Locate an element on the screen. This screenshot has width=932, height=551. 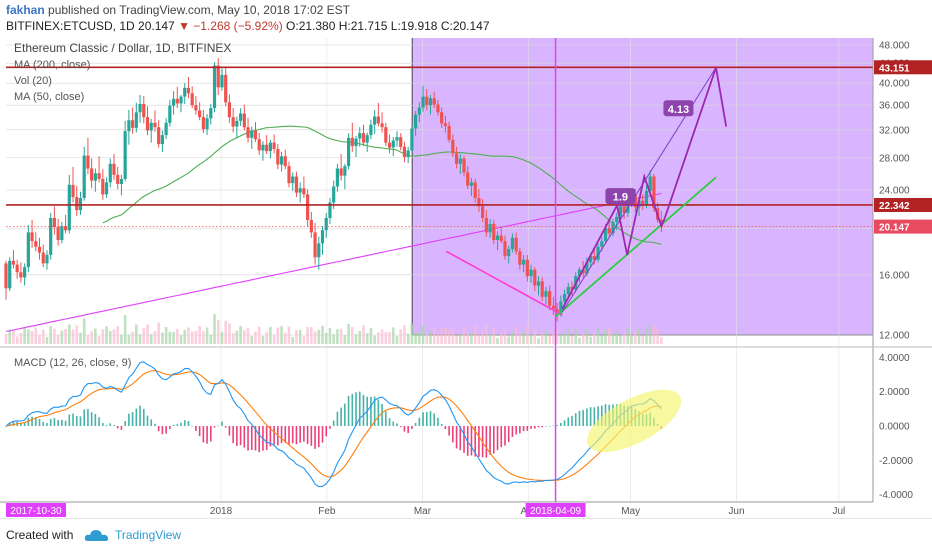
volume-series is located at coordinates (333, 329).